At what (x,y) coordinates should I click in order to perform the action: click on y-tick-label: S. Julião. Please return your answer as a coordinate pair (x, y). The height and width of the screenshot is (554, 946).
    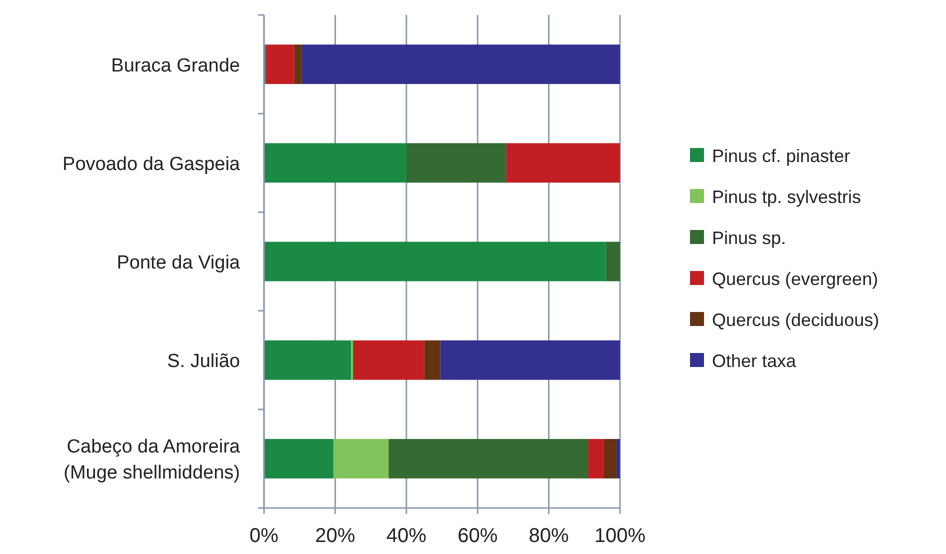
    Looking at the image, I should click on (203, 361).